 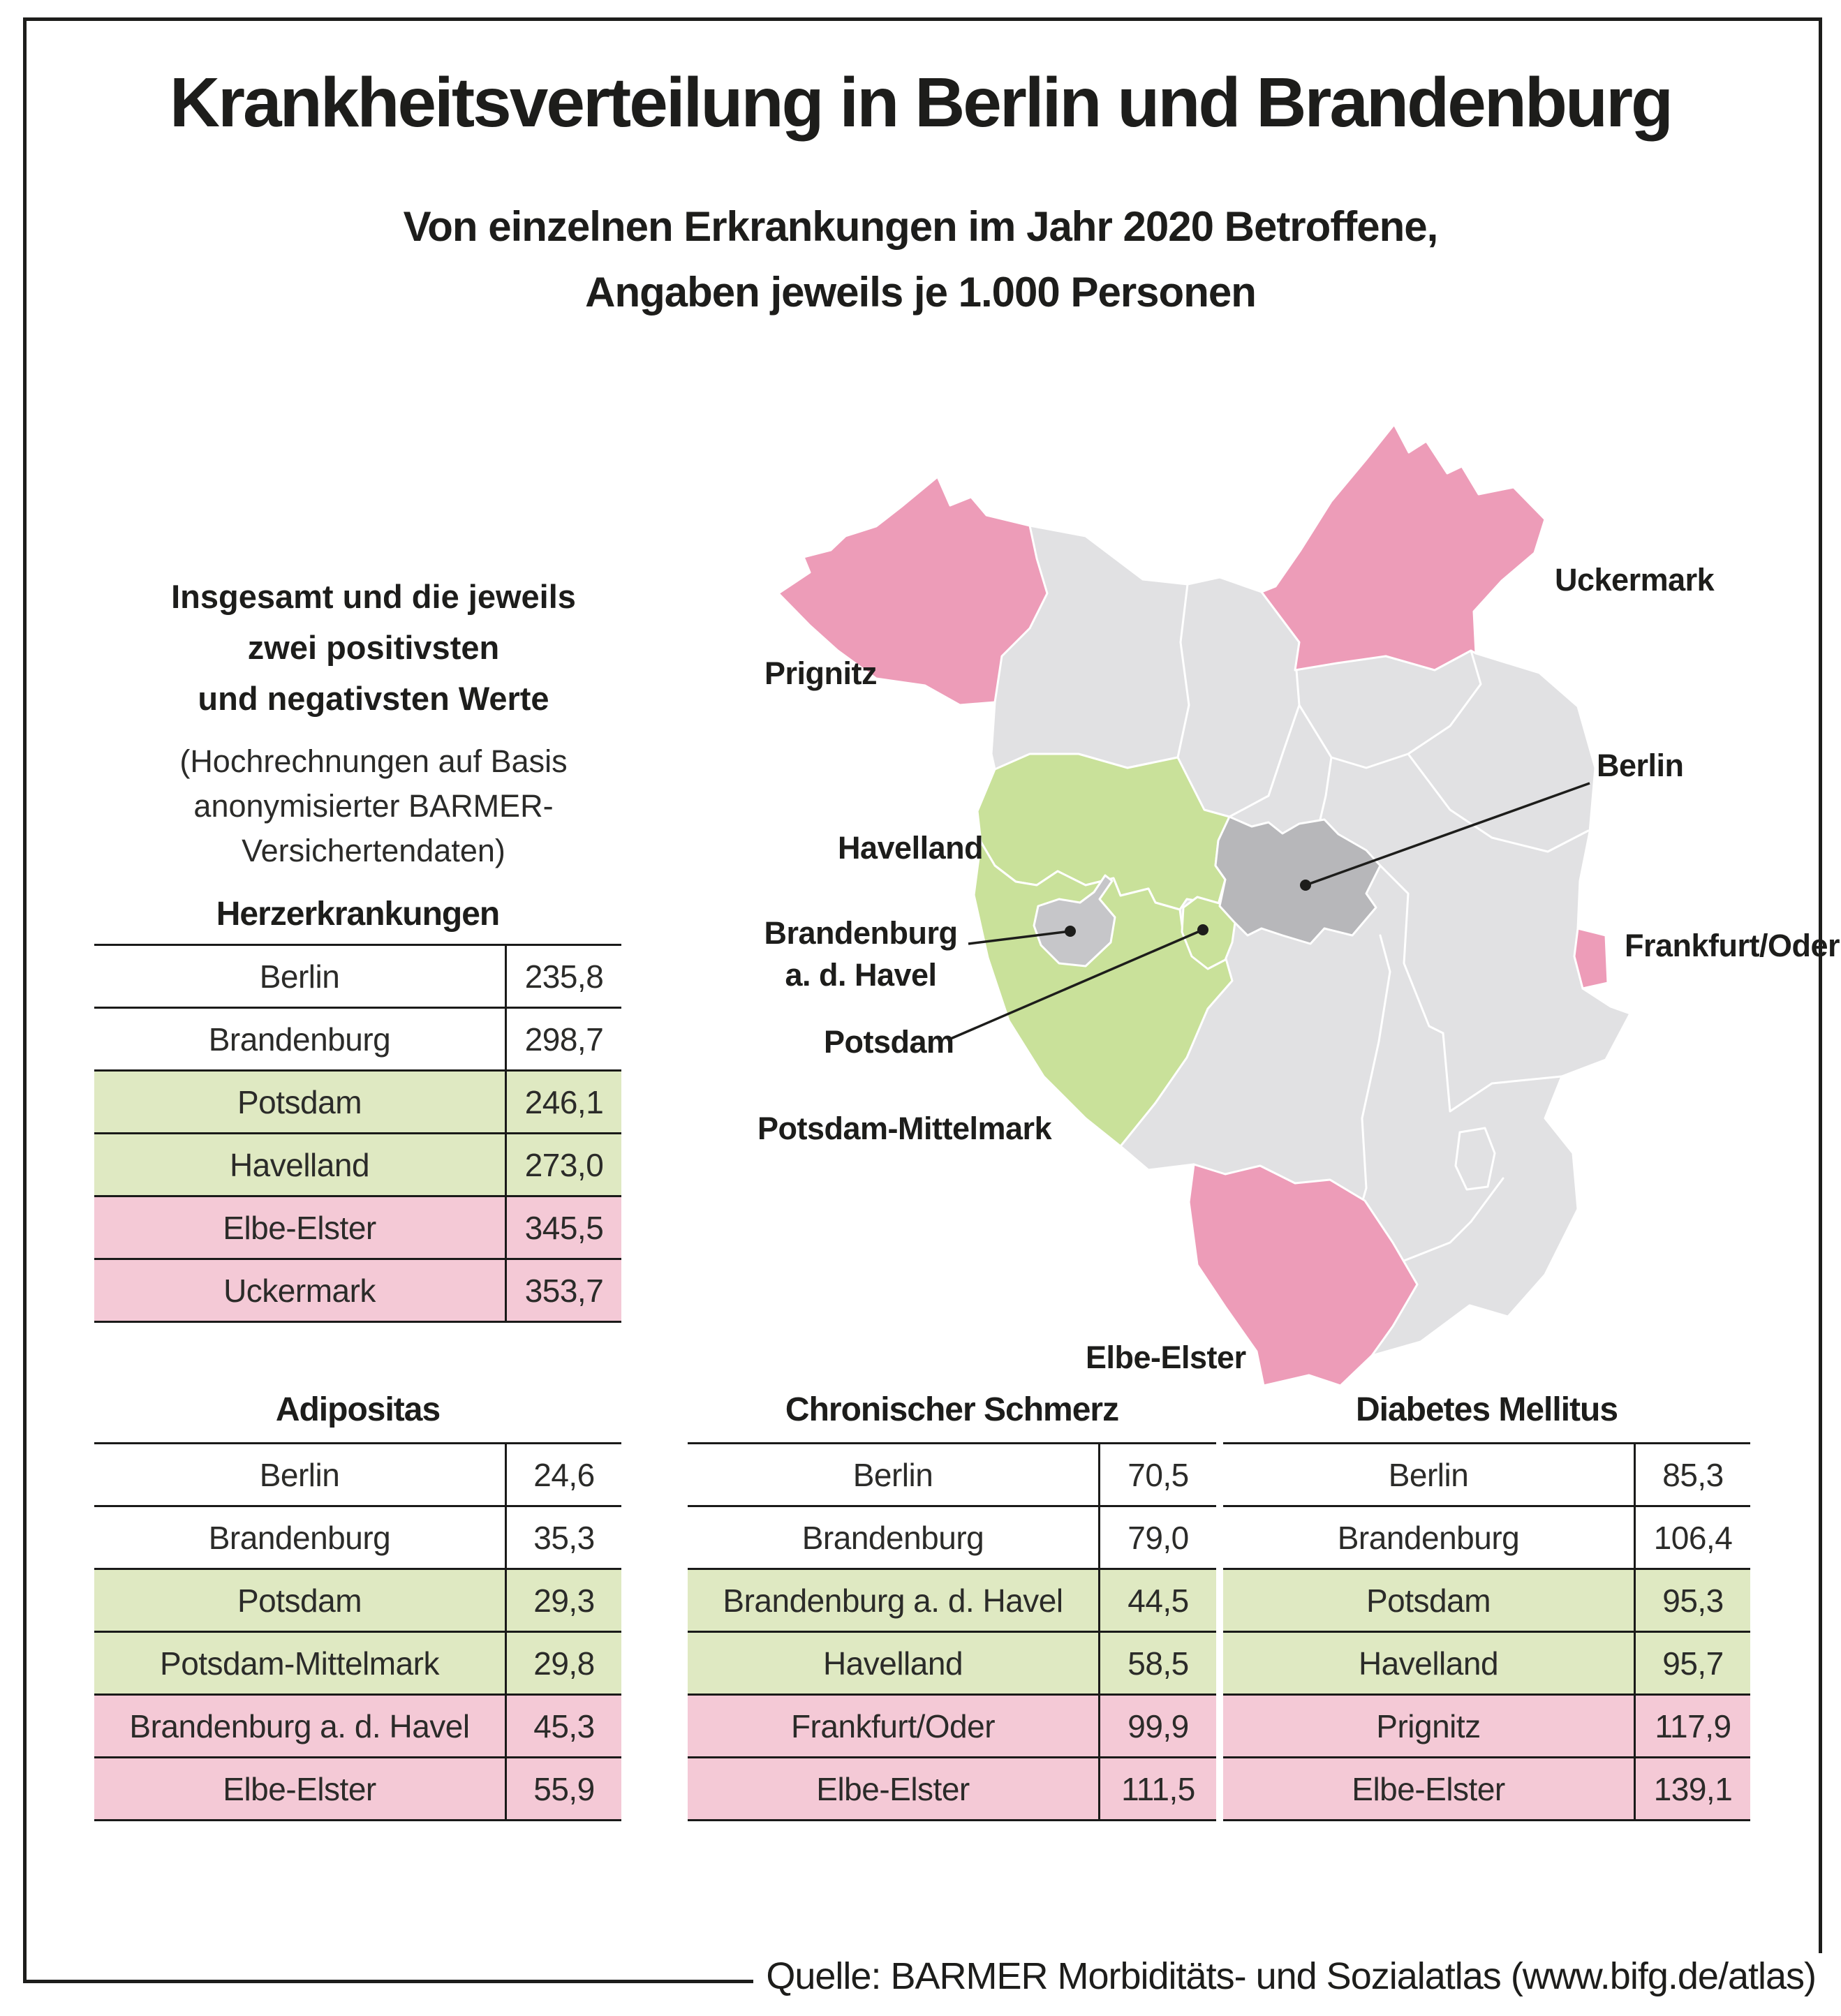 I want to click on table-row: Brandenburg 106,4, so click(x=1486, y=1538).